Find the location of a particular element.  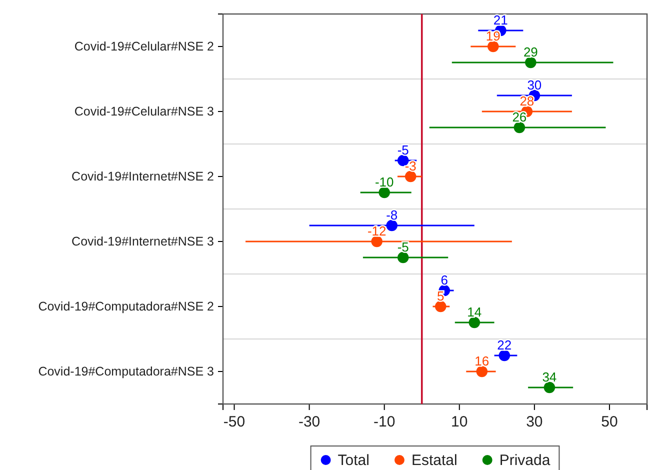

data-label: -8 is located at coordinates (392, 215).